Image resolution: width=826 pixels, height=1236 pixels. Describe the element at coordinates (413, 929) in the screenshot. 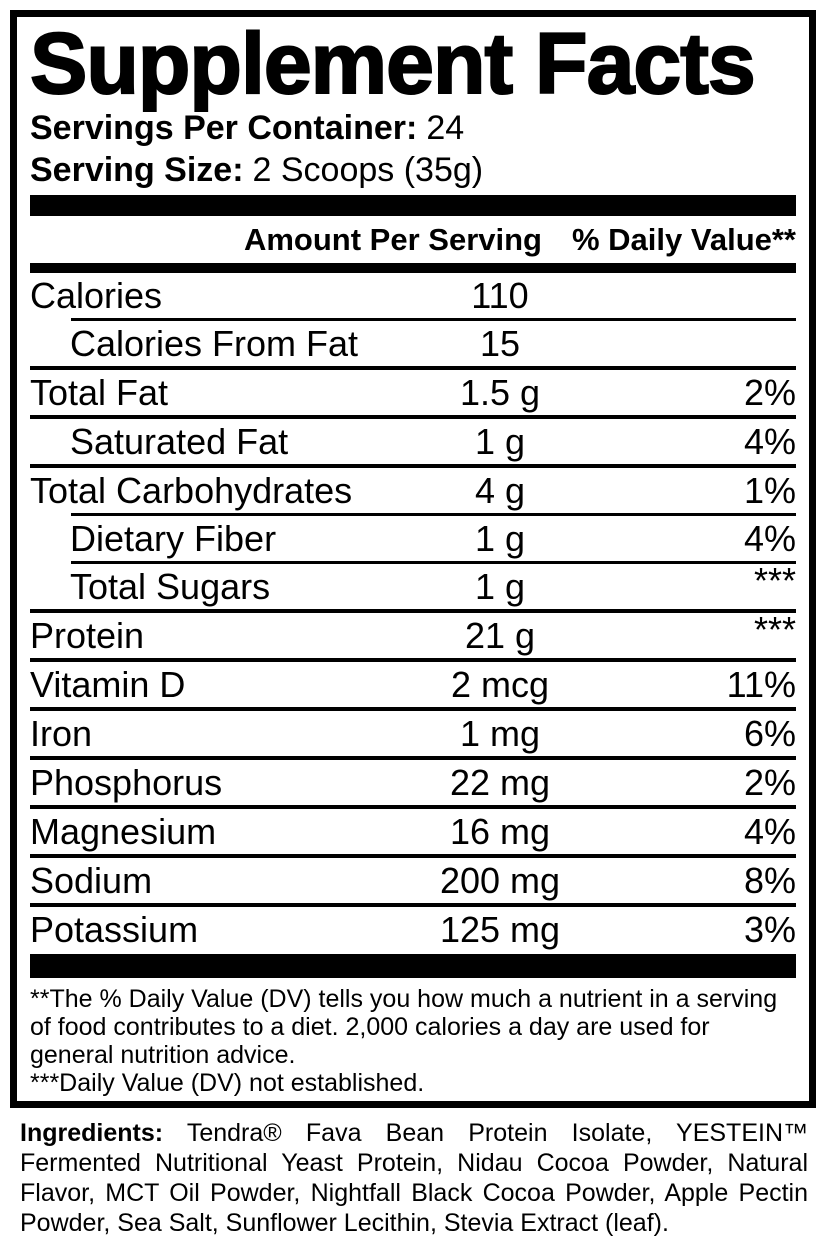

I see `row-potassium: Potassium 125 mg 3%` at that location.